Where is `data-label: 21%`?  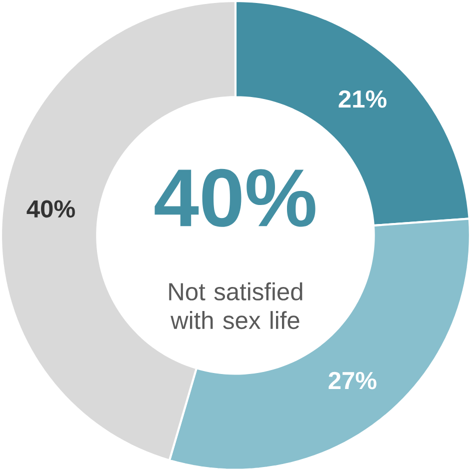 data-label: 21% is located at coordinates (362, 99).